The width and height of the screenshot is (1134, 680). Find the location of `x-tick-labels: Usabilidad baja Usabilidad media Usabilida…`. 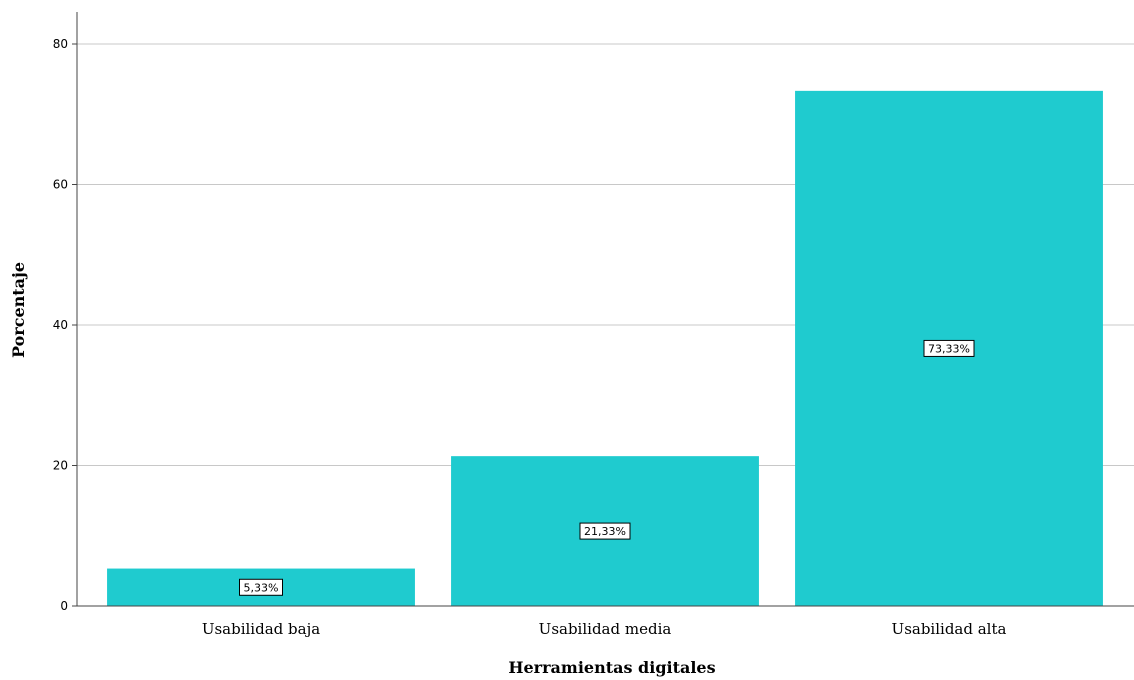

x-tick-labels: Usabilidad baja Usabilidad media Usabilida… is located at coordinates (604, 629).